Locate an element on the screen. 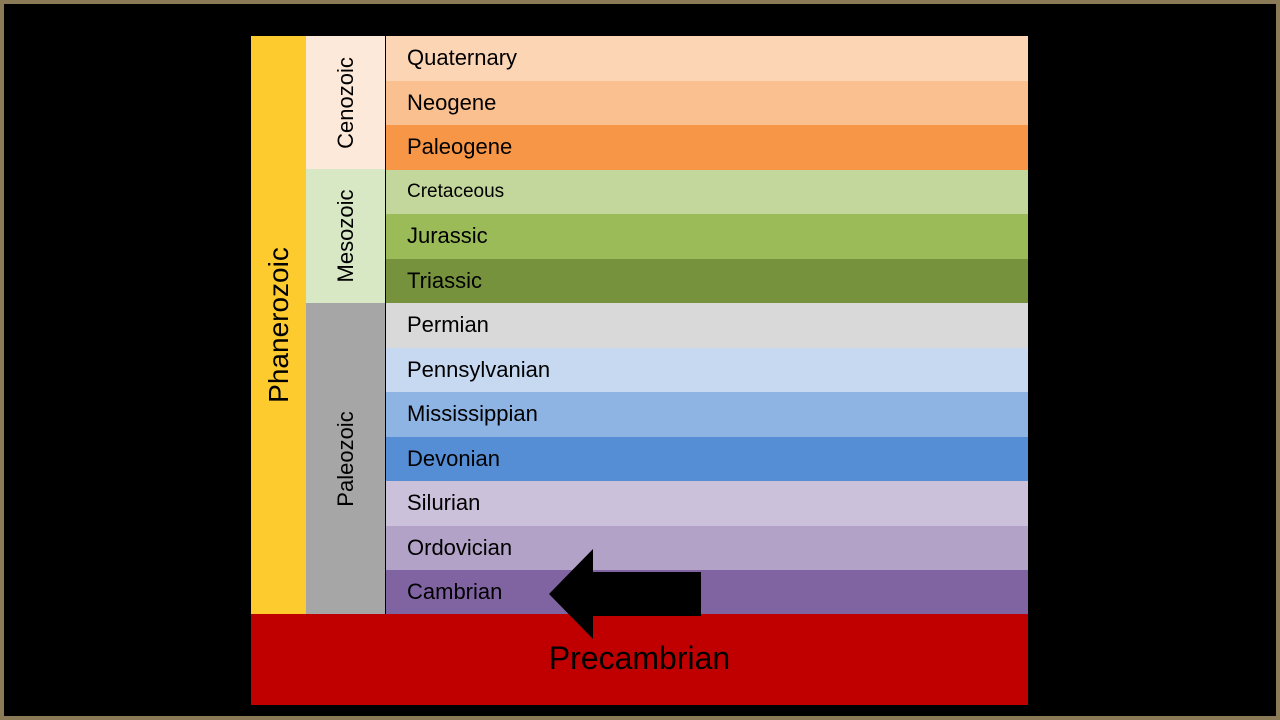 Image resolution: width=1280 pixels, height=720 pixels. era-cenozoic: Cenozoic is located at coordinates (345, 102).